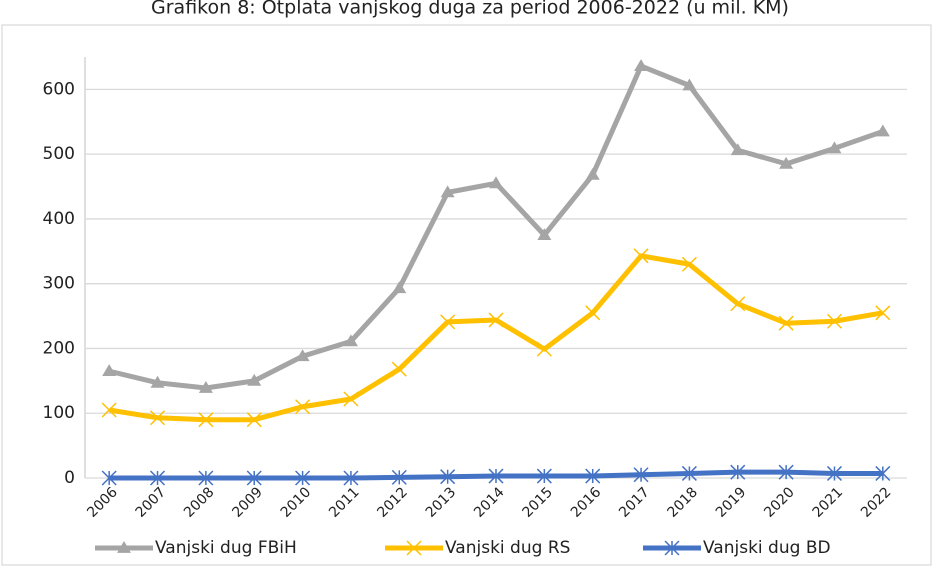 Image resolution: width=933 pixels, height=567 pixels. What do you see at coordinates (69, 478) in the screenshot?
I see `y-tick-label: 0` at bounding box center [69, 478].